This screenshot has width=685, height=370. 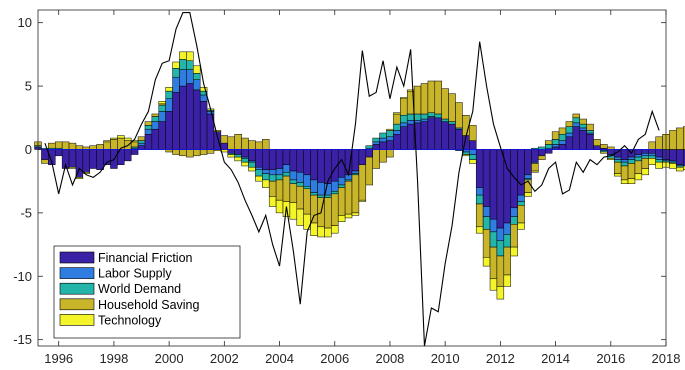 What do you see at coordinates (500, 358) in the screenshot?
I see `x-tick-label: 2012` at bounding box center [500, 358].